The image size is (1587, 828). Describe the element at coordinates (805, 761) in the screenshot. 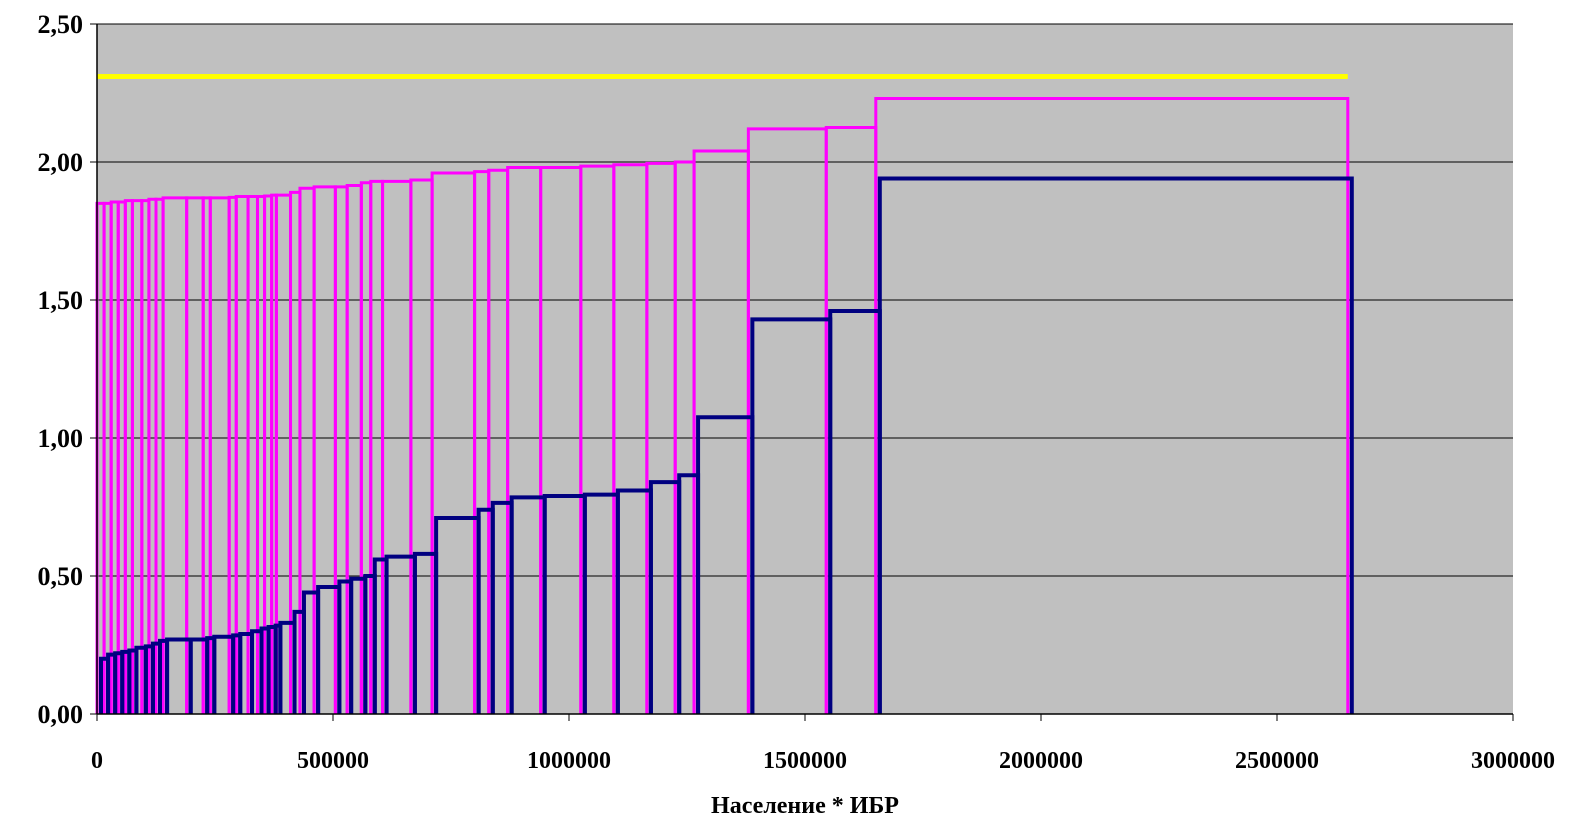

I see `x-tick-label: 1500000` at that location.